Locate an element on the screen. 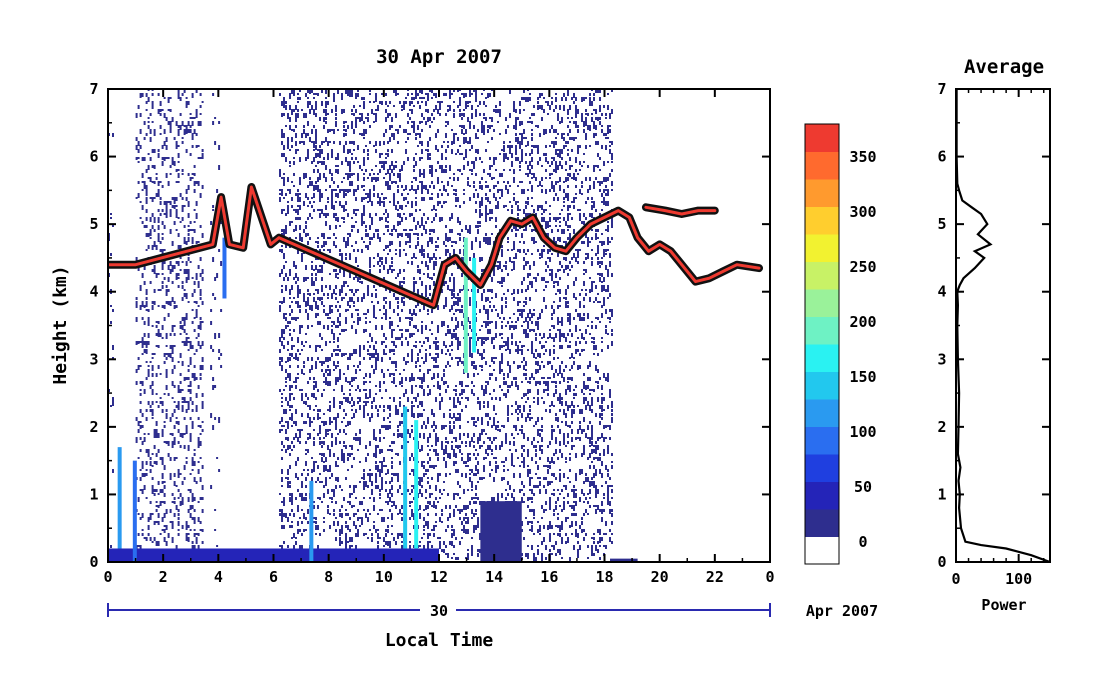 This screenshot has width=1102, height=699. average-frame is located at coordinates (1003, 325).